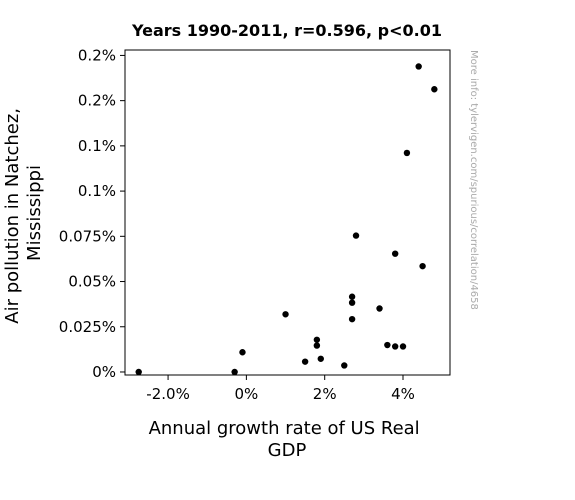  What do you see at coordinates (104, 372) in the screenshot?
I see `y-tick-label: 0%` at bounding box center [104, 372].